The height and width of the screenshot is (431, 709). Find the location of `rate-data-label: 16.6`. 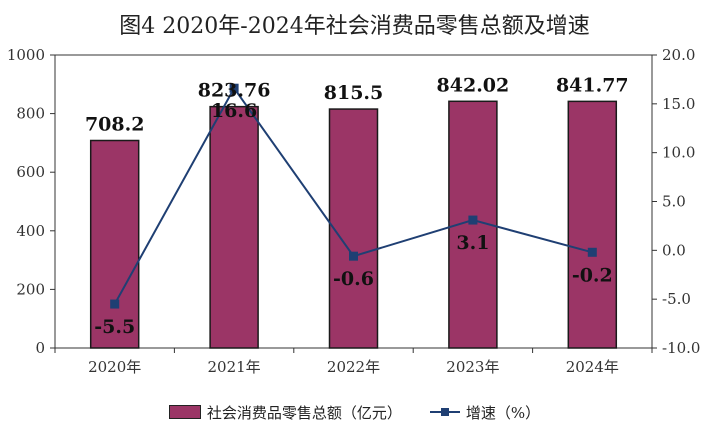

rate-data-label: 16.6 is located at coordinates (234, 111).